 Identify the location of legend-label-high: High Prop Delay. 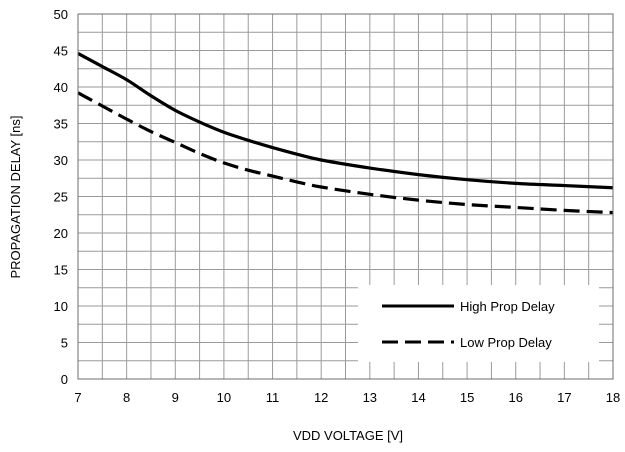
(507, 306).